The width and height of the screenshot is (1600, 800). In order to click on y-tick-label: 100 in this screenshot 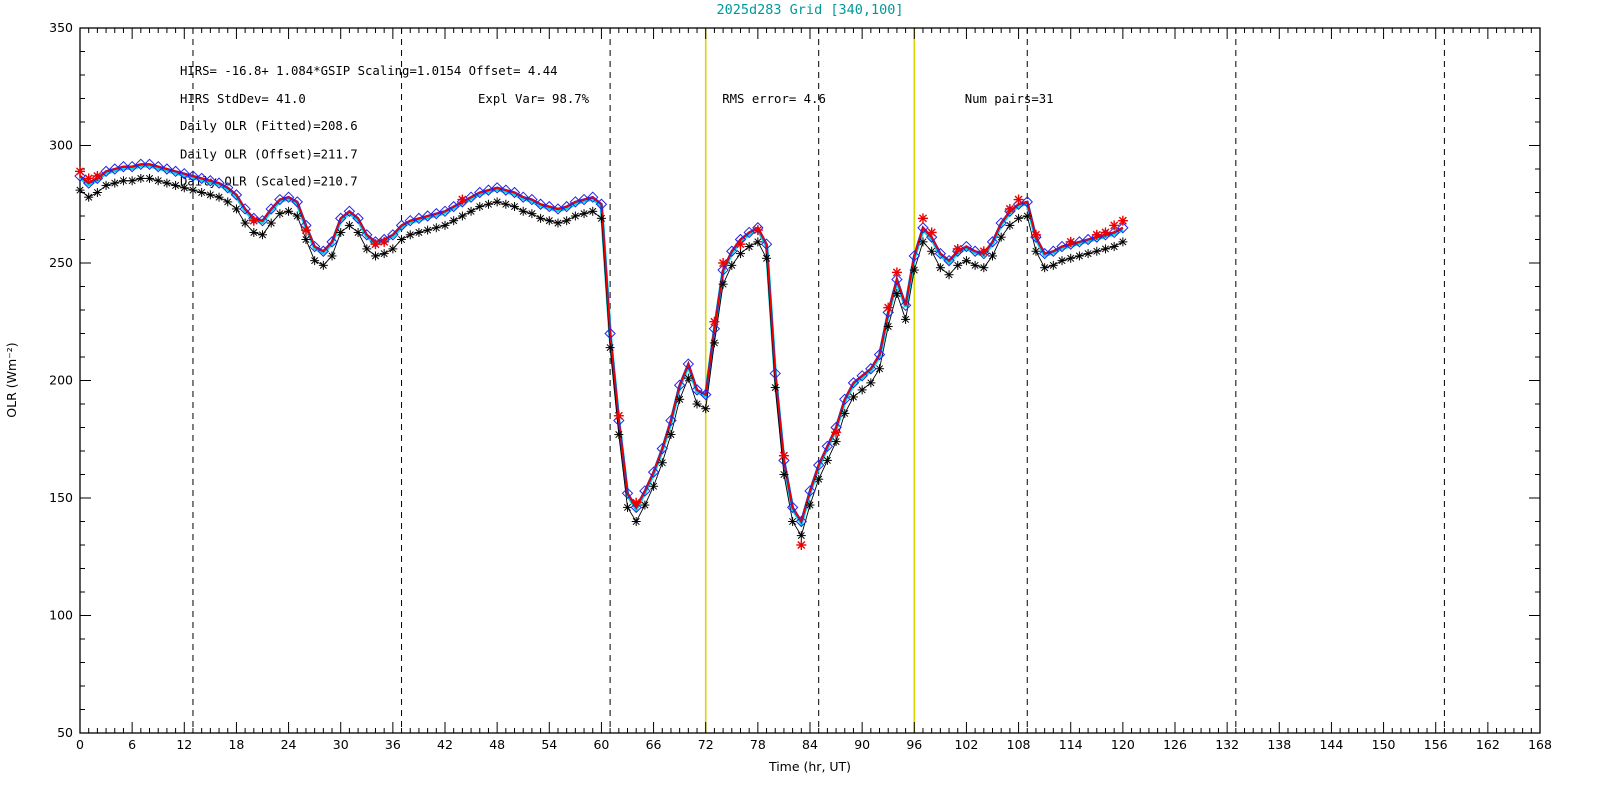, I will do `click(61, 615)`.